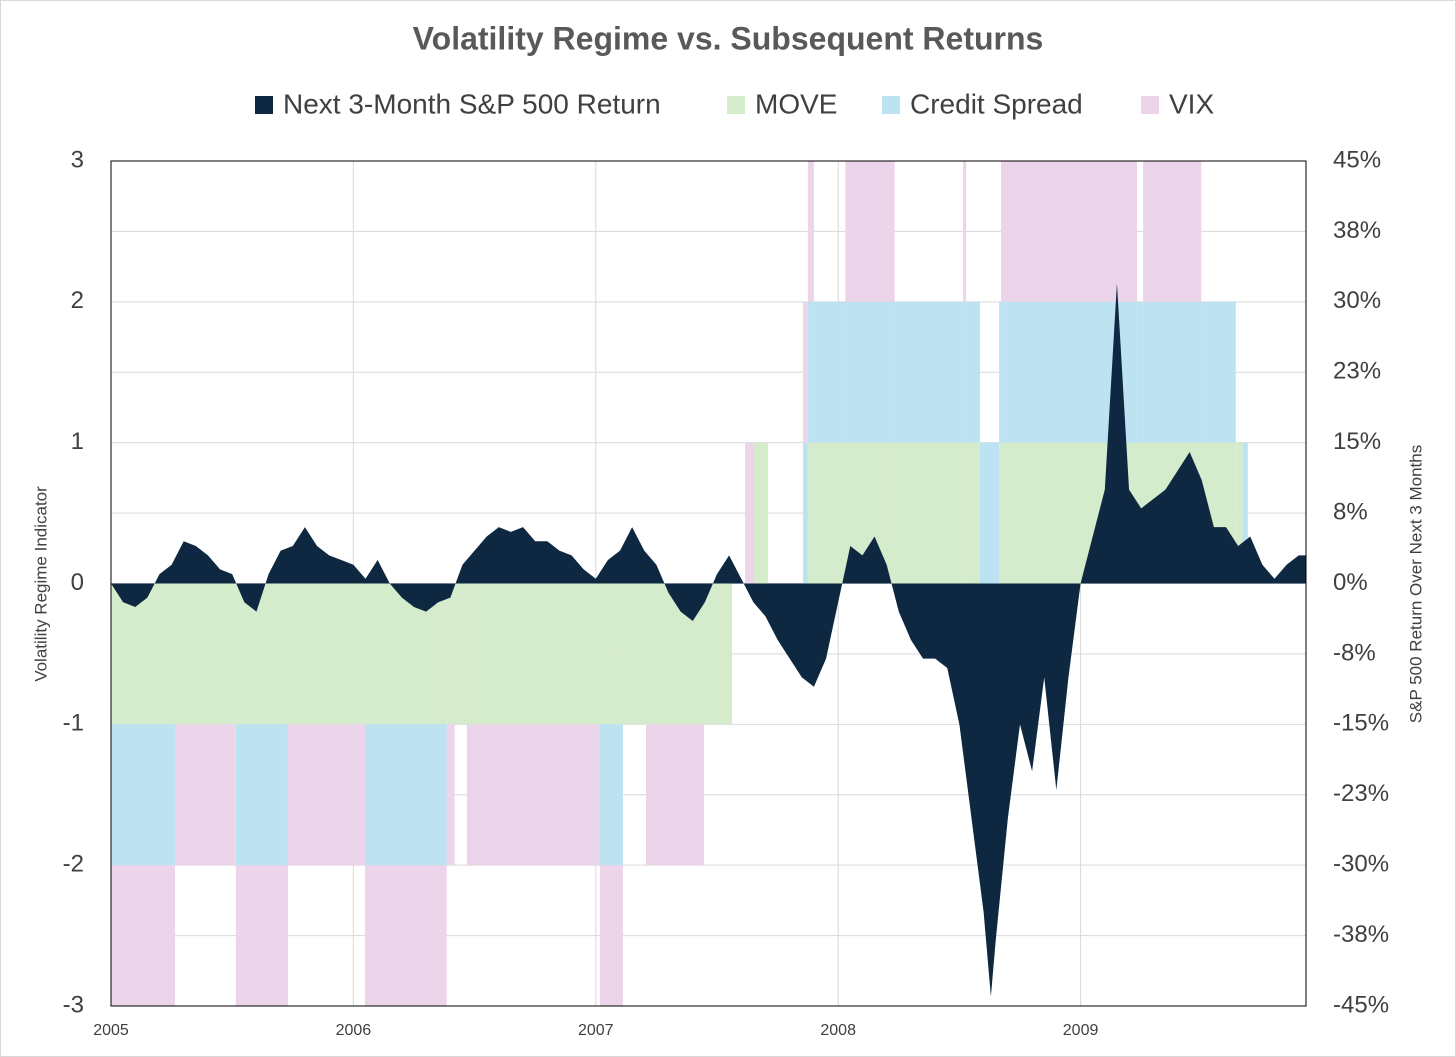  I want to click on legend-label: MOVE, so click(796, 103).